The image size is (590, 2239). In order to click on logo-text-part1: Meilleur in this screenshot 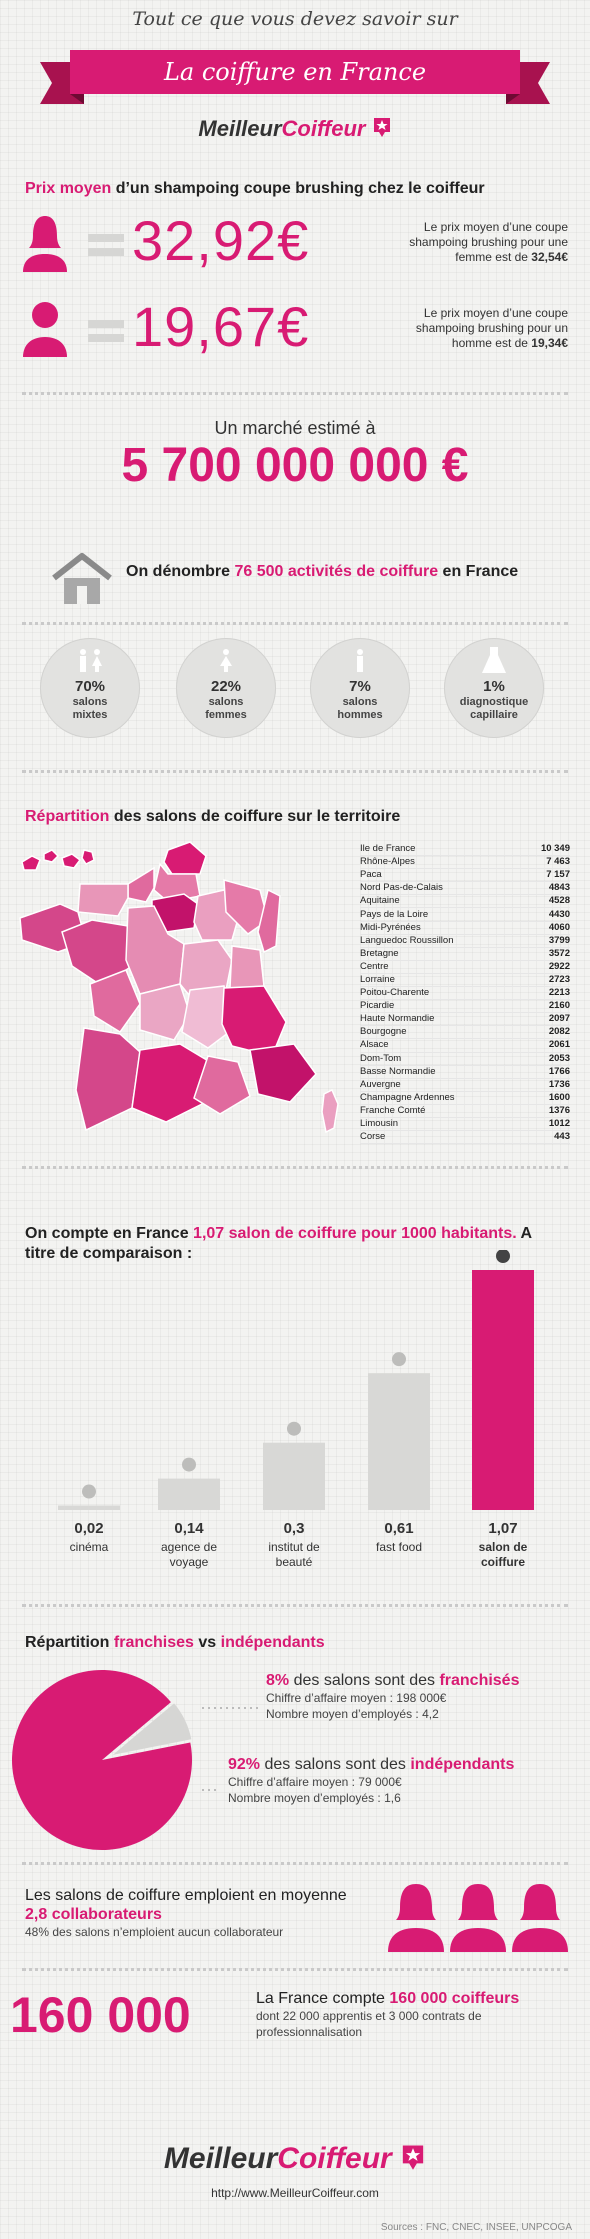, I will do `click(220, 2158)`.